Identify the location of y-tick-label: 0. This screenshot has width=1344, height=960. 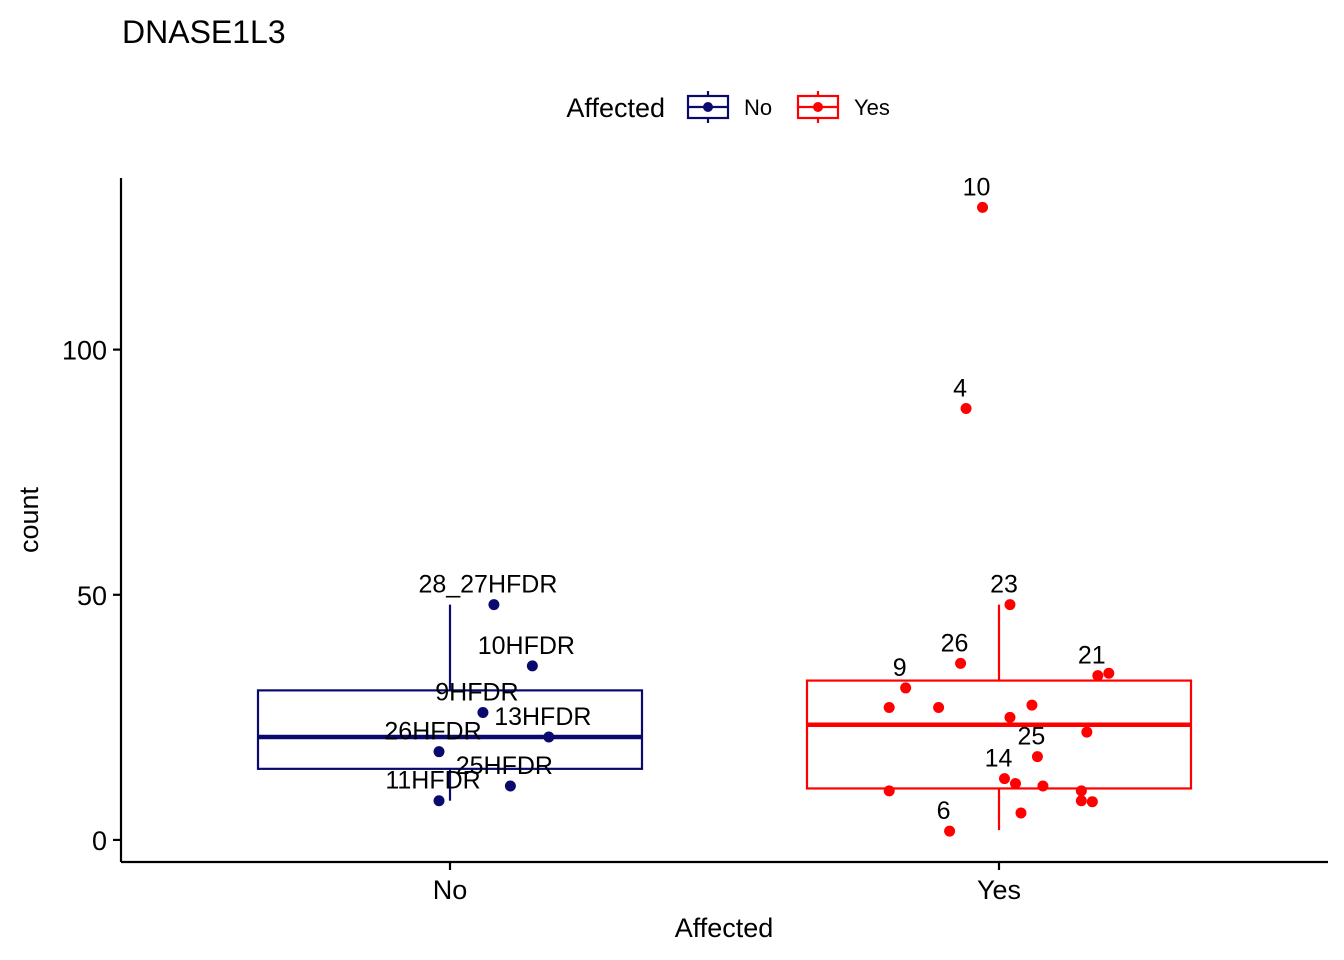
(99, 841).